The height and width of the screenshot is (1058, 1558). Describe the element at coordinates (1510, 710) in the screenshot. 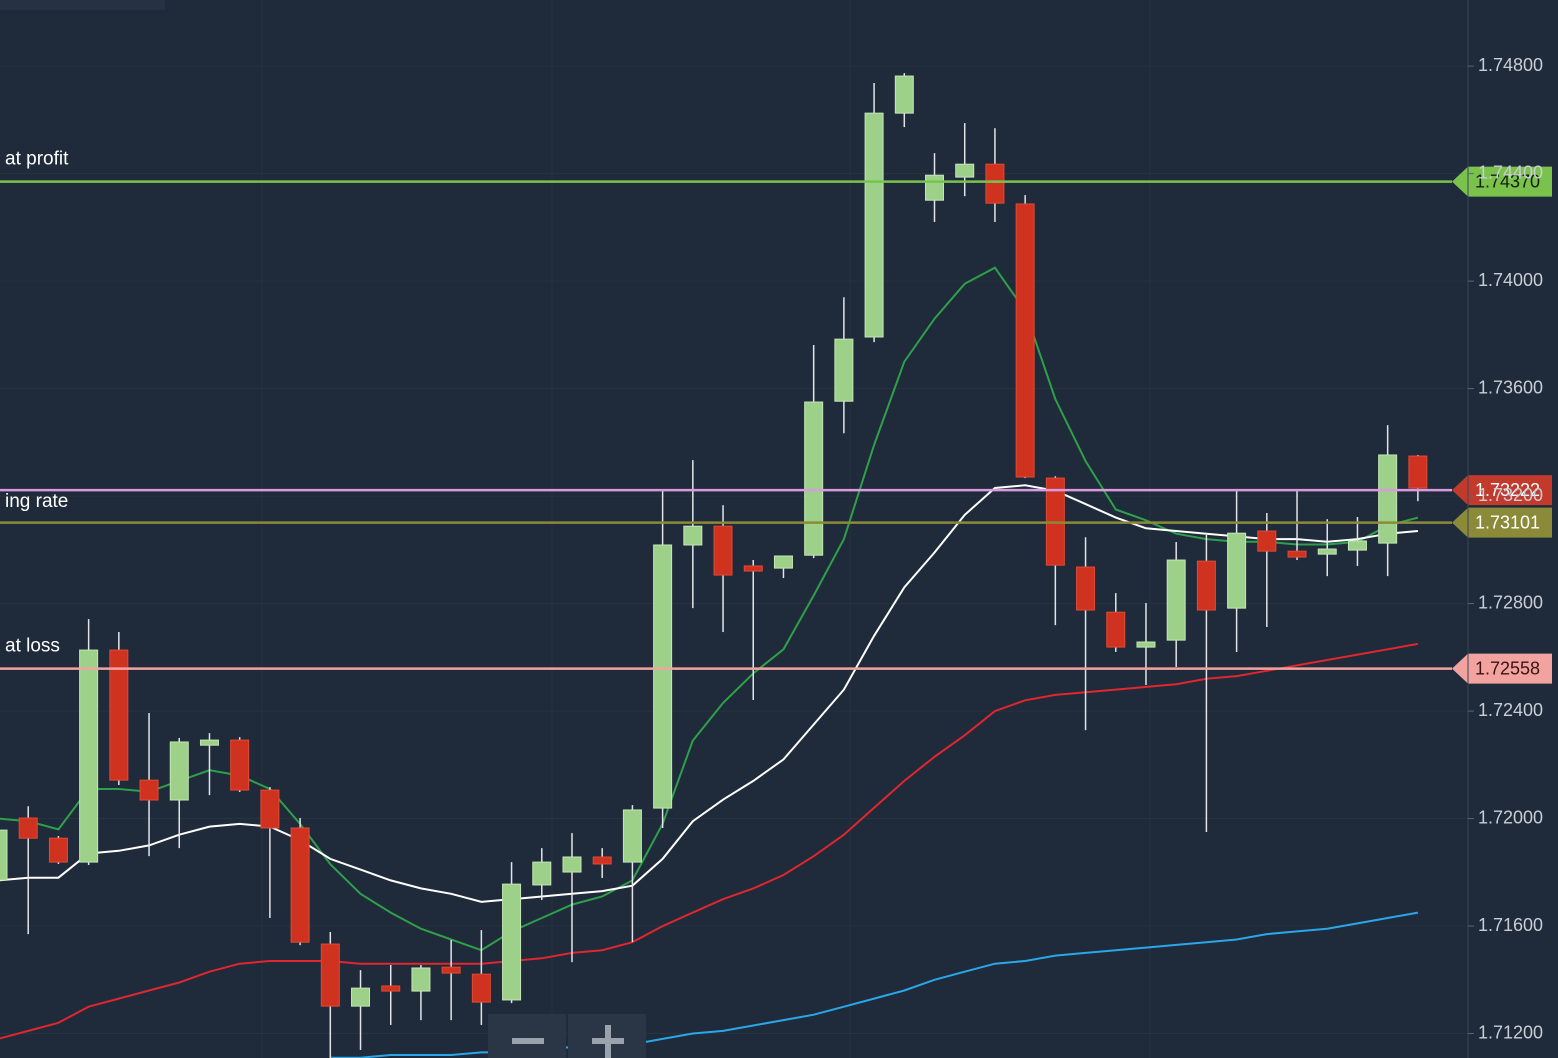

I see `y-tick-label: 1.72400` at that location.